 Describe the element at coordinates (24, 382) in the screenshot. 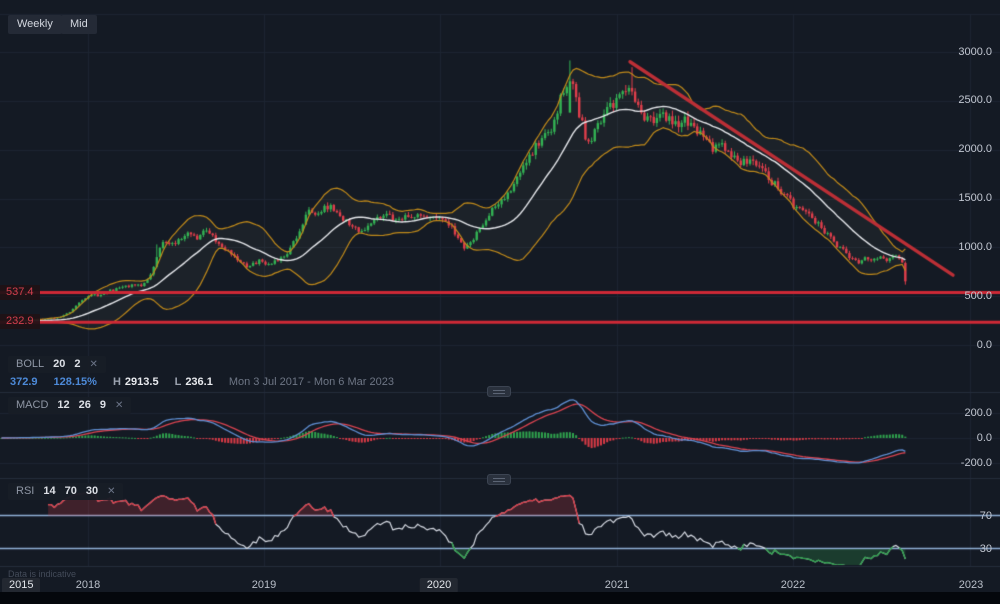

I see `price-change-value: 372.9` at that location.